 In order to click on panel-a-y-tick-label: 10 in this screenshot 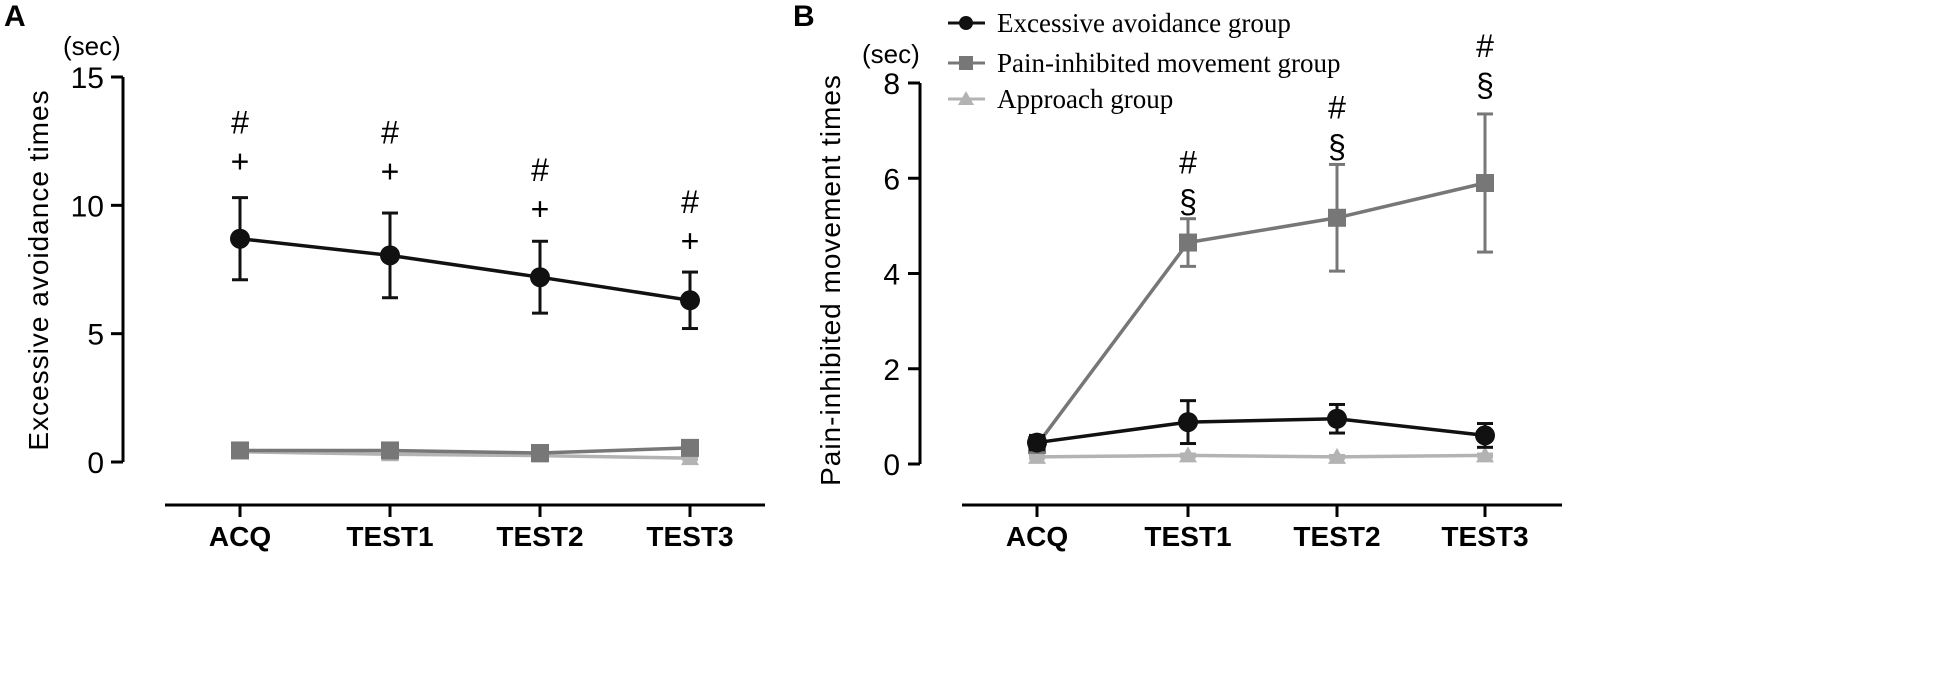, I will do `click(87, 206)`.